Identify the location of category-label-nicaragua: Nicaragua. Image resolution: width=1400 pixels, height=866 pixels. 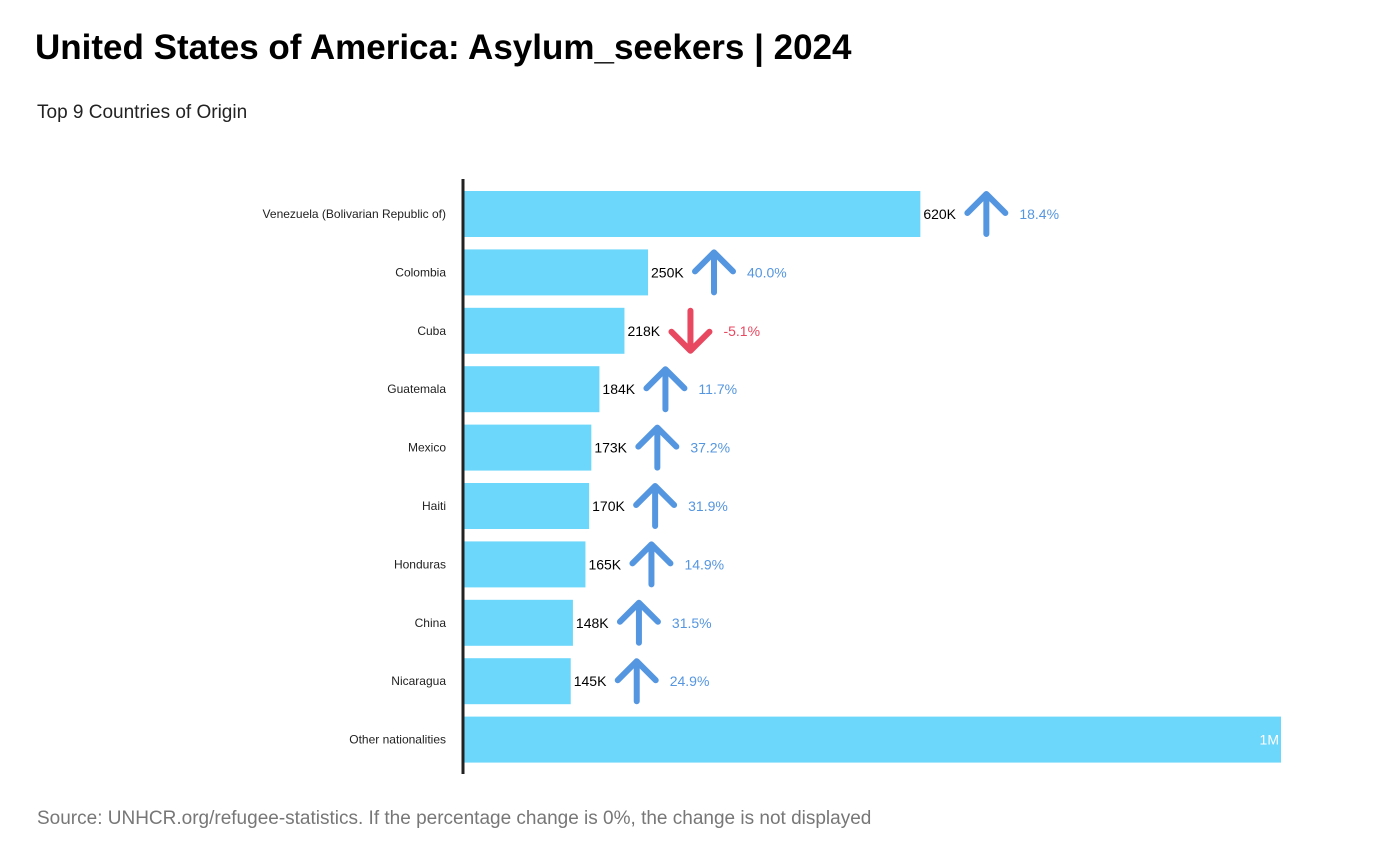
(418, 681).